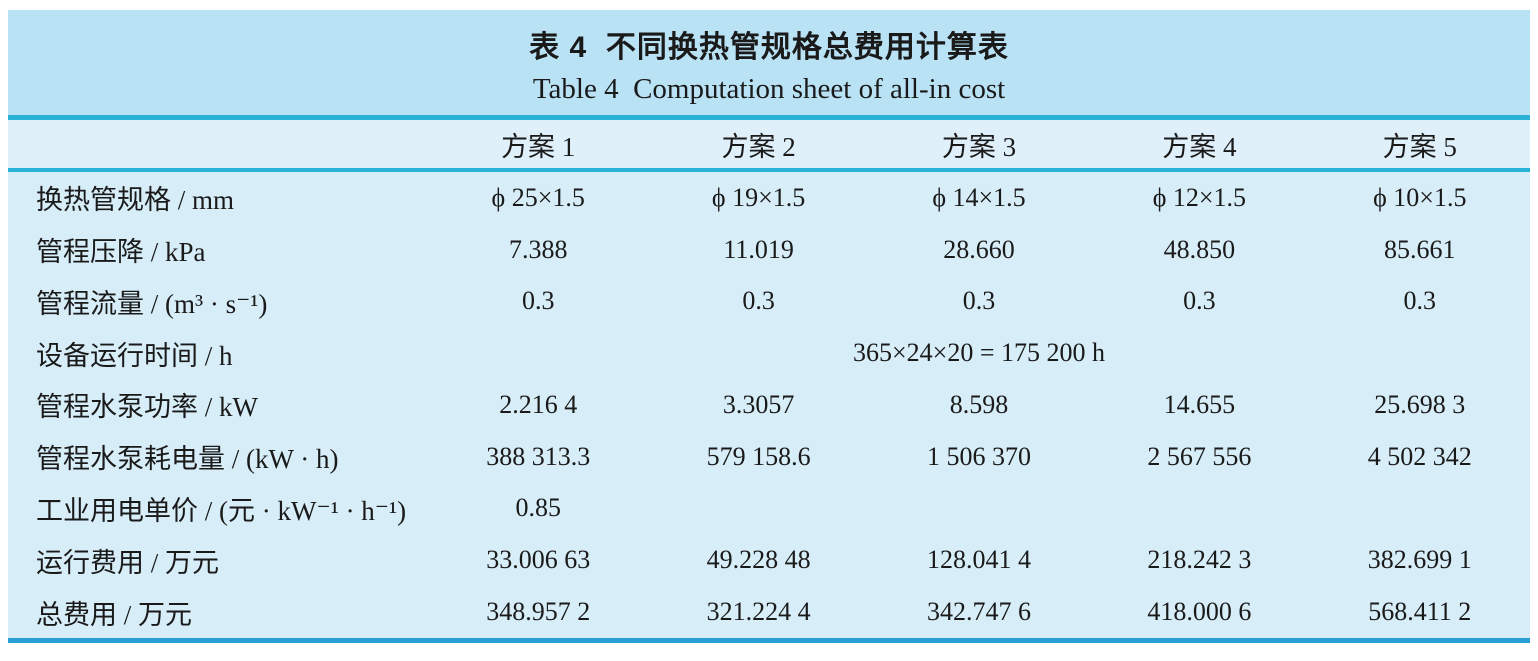 The height and width of the screenshot is (661, 1538). What do you see at coordinates (1420, 197) in the screenshot?
I see `cell-value: ϕ 10×1.5` at bounding box center [1420, 197].